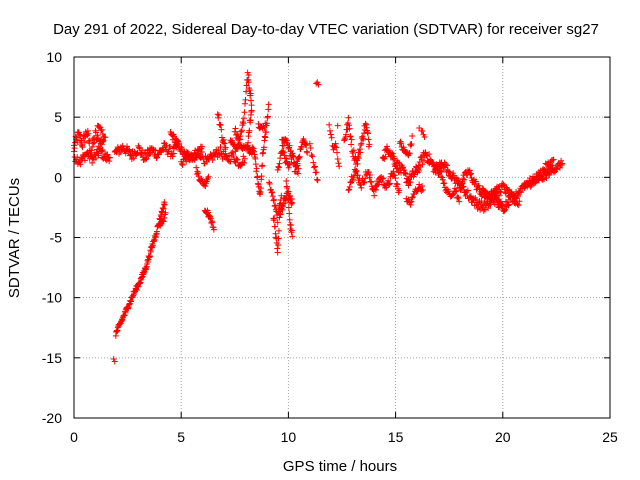 The image size is (640, 480). What do you see at coordinates (58, 117) in the screenshot?
I see `y-tick-label: 5` at bounding box center [58, 117].